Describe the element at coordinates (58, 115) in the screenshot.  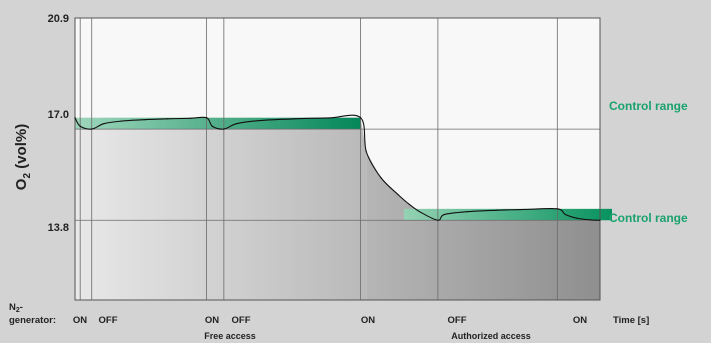
I see `y-tick-17-0: 17.0` at that location.